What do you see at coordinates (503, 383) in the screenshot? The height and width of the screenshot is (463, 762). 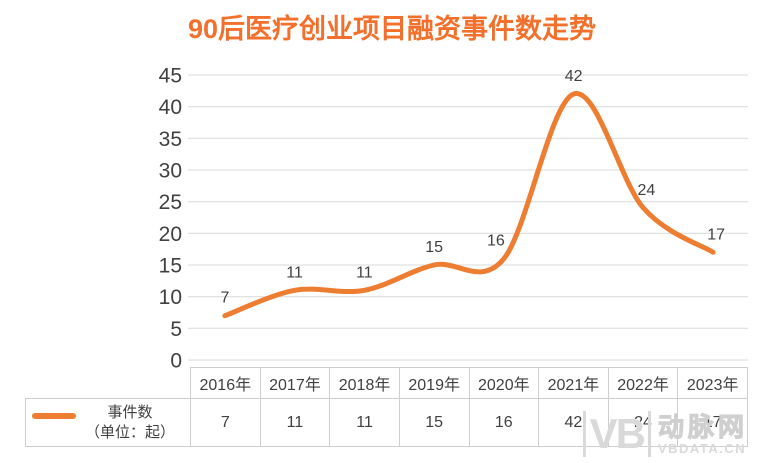 I see `table-header-cell: 2020年` at bounding box center [503, 383].